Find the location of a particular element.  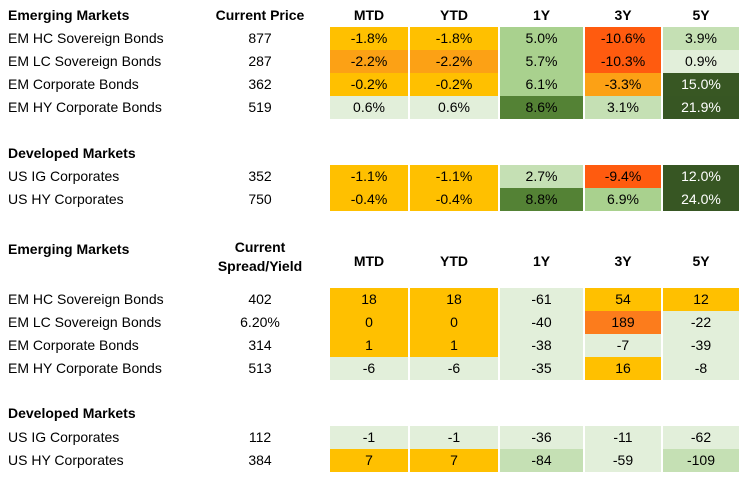

heatmap-cell: -7 is located at coordinates (623, 345).